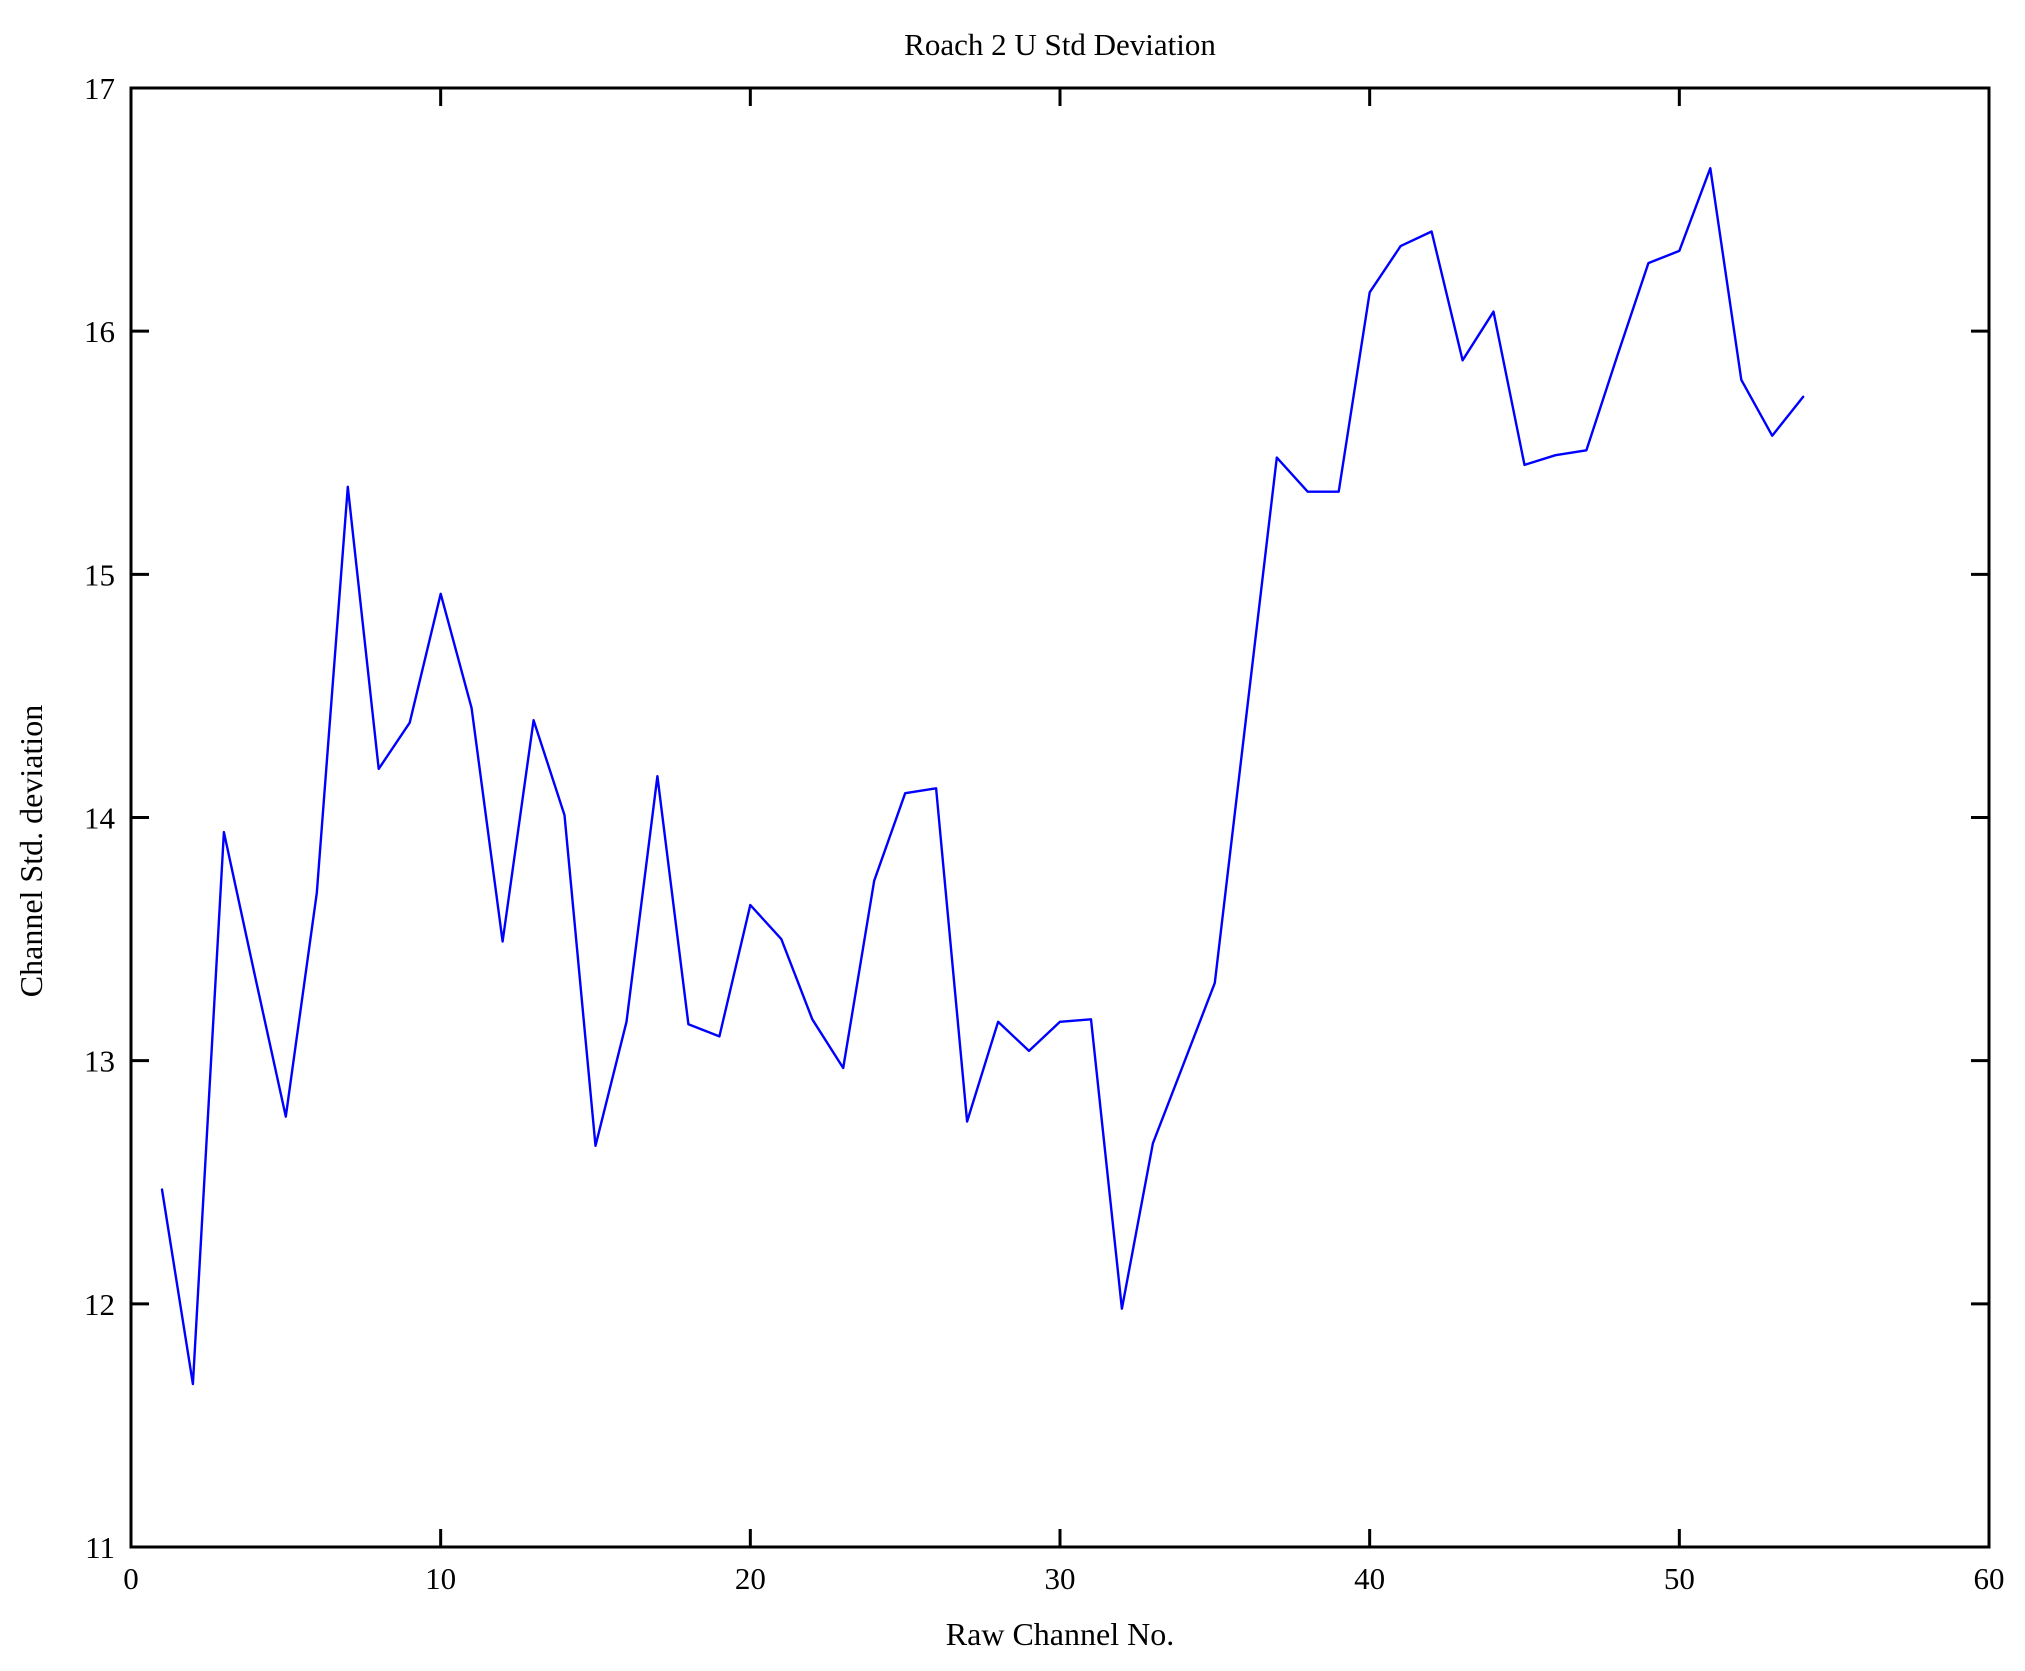  Describe the element at coordinates (31, 851) in the screenshot. I see `y-axis-title: Channel Std. deviation` at that location.